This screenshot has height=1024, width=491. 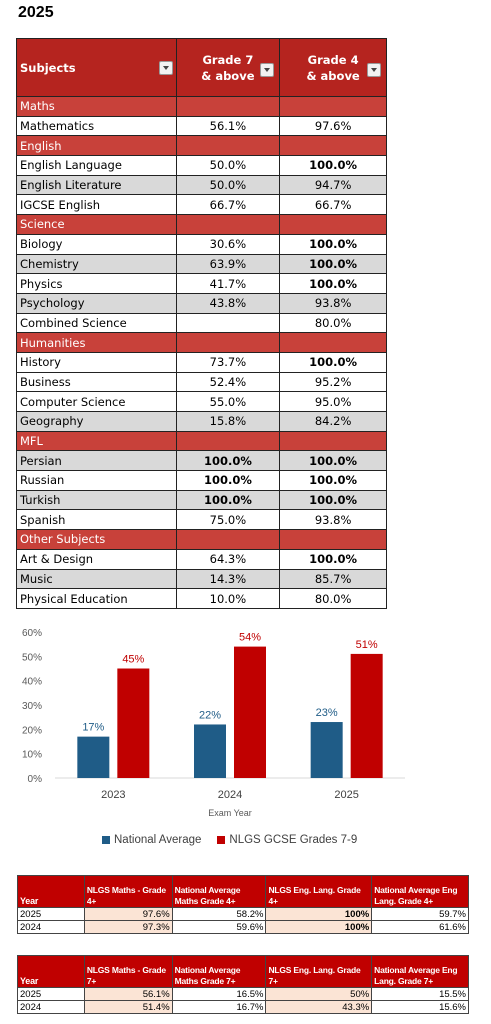 I want to click on subject-cell: Business, so click(x=96, y=382).